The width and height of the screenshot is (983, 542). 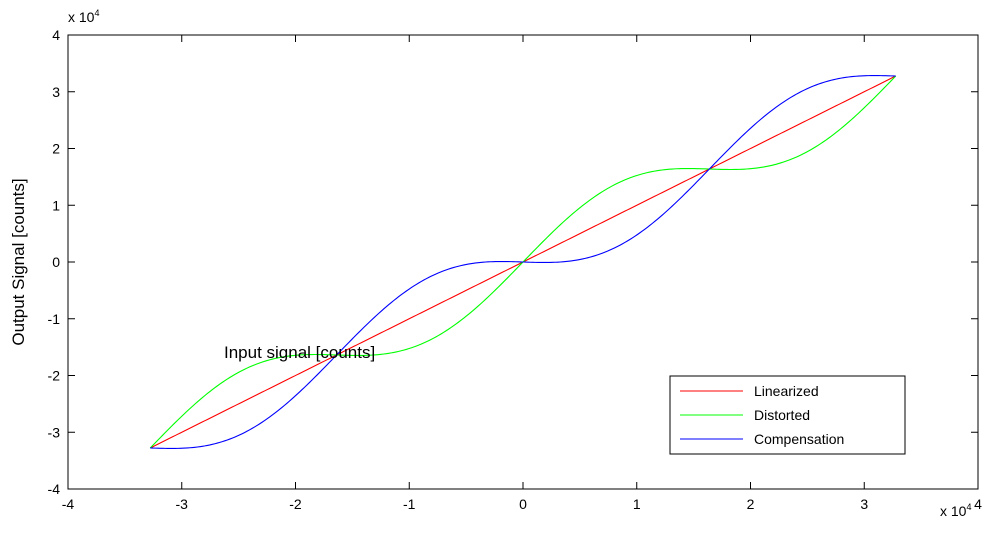 What do you see at coordinates (54, 432) in the screenshot?
I see `y-tick-label: -3` at bounding box center [54, 432].